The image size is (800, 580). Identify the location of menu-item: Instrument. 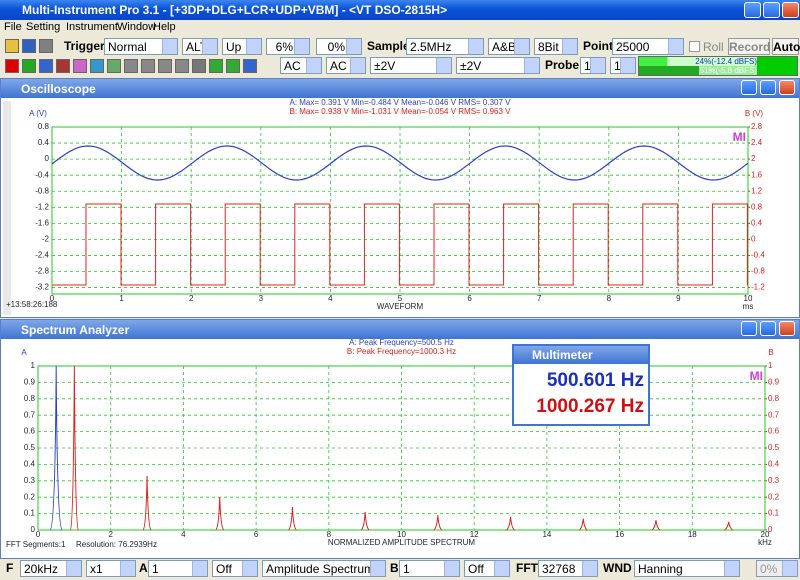
(92, 27).